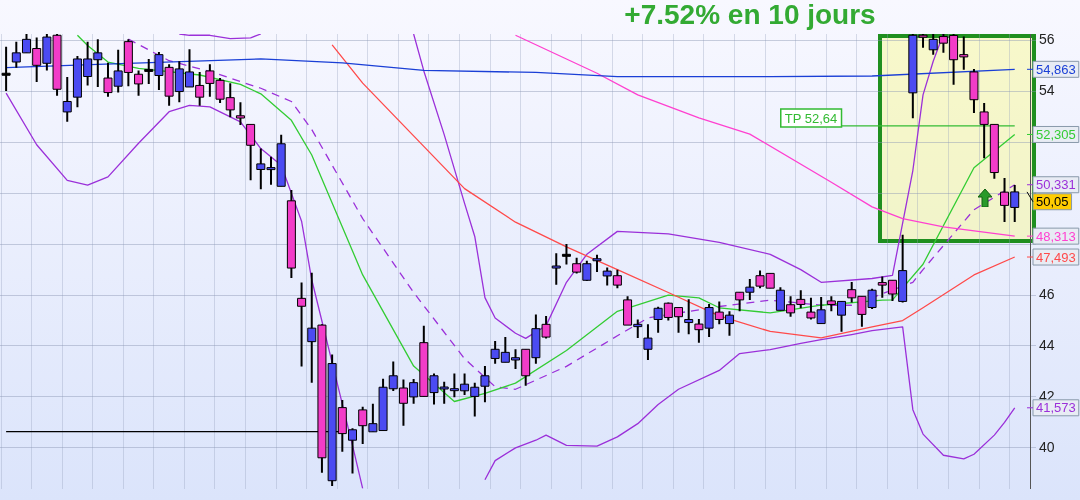 The image size is (1080, 500). I want to click on chart-title: +7.52% en 10 jours, so click(750, 15).